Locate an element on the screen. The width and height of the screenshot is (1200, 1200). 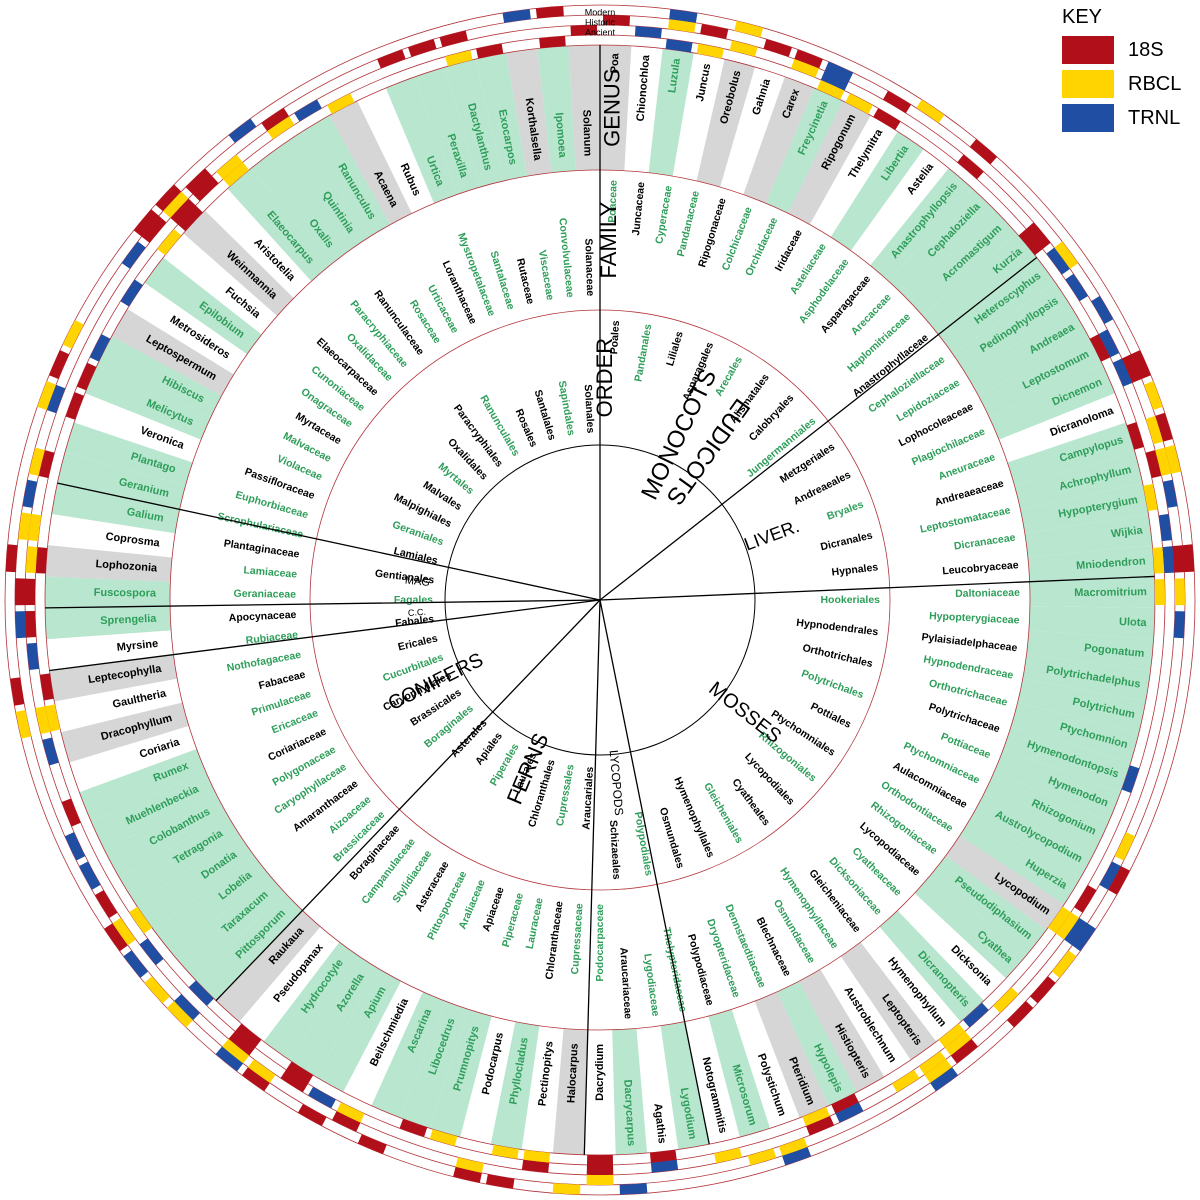
legend-swatch-rbcl is located at coordinates (1088, 84).